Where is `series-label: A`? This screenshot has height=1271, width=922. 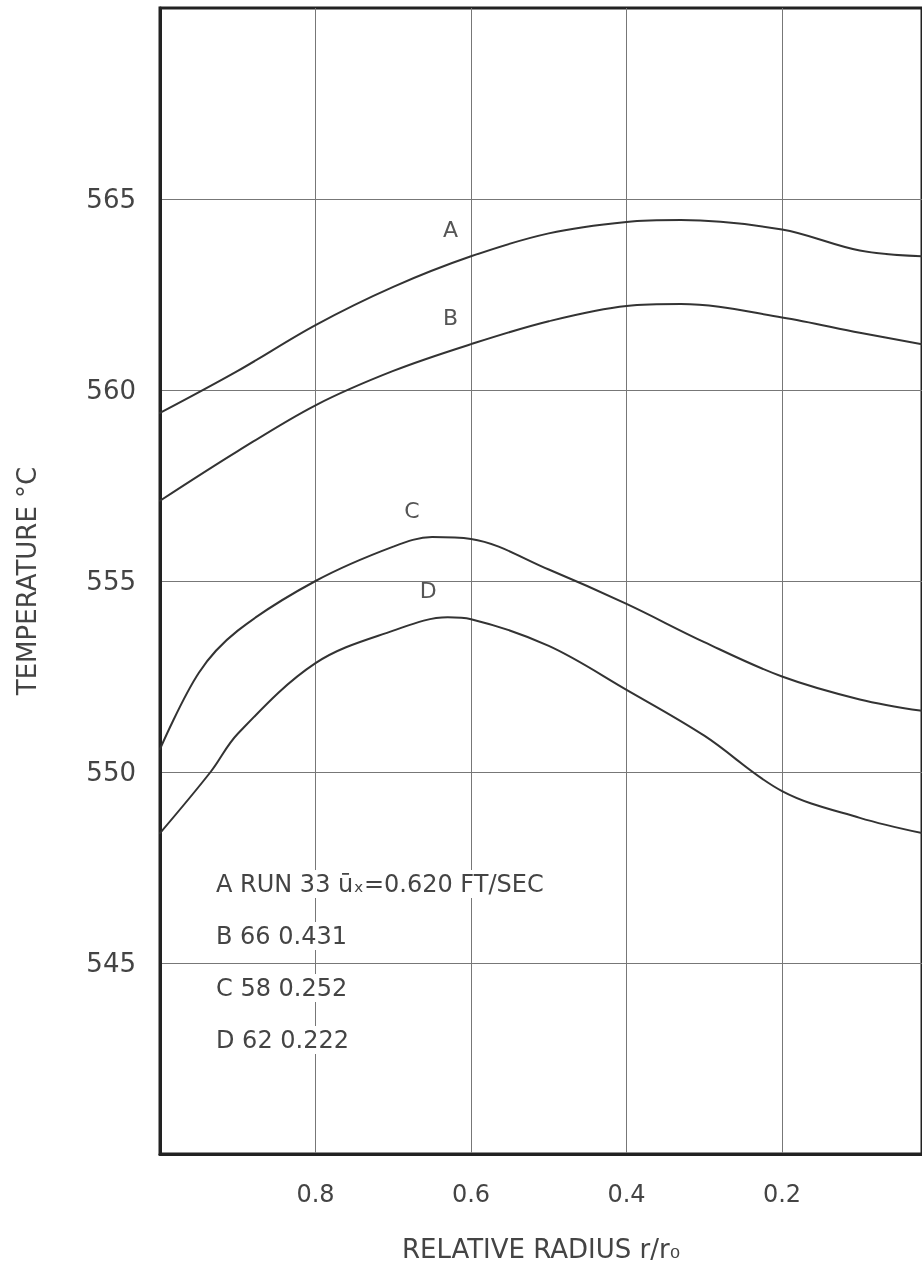 series-label: A is located at coordinates (451, 229).